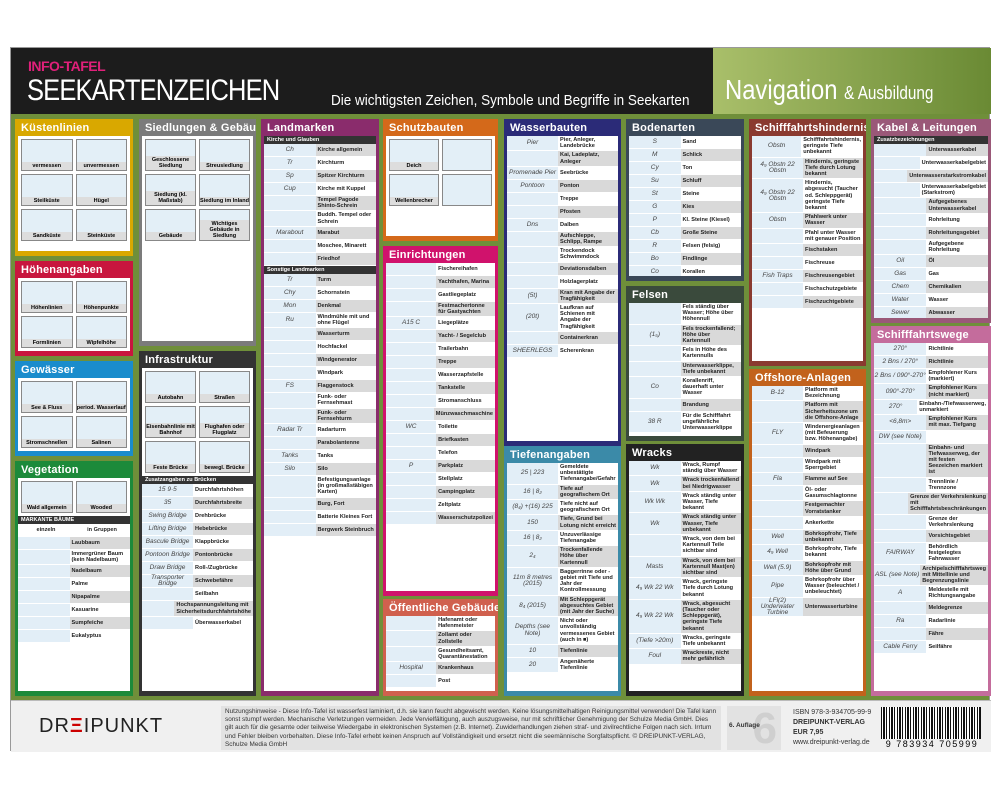 This screenshot has height=800, width=1000. What do you see at coordinates (440, 337) in the screenshot?
I see `legend-row: Yacht- / Segelclub` at bounding box center [440, 337].